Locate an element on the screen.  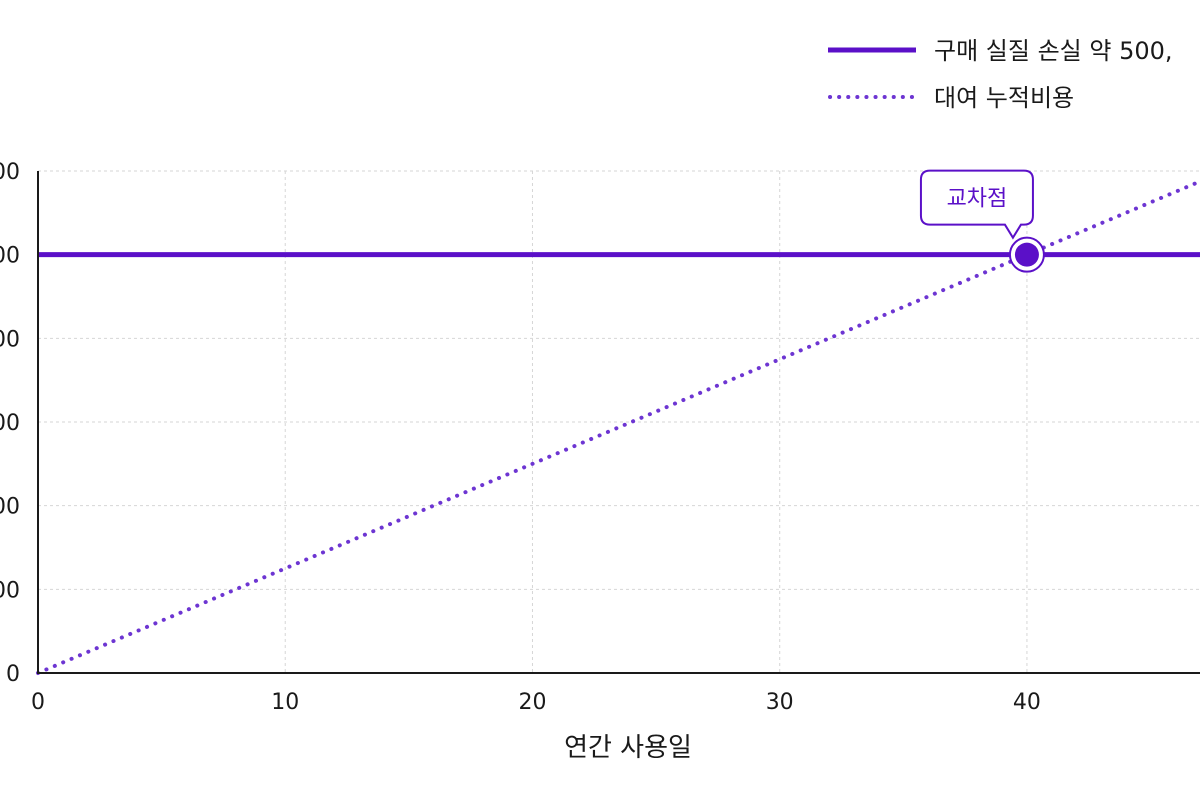
x-axis-title: 연간 사용일 is located at coordinates (628, 748).